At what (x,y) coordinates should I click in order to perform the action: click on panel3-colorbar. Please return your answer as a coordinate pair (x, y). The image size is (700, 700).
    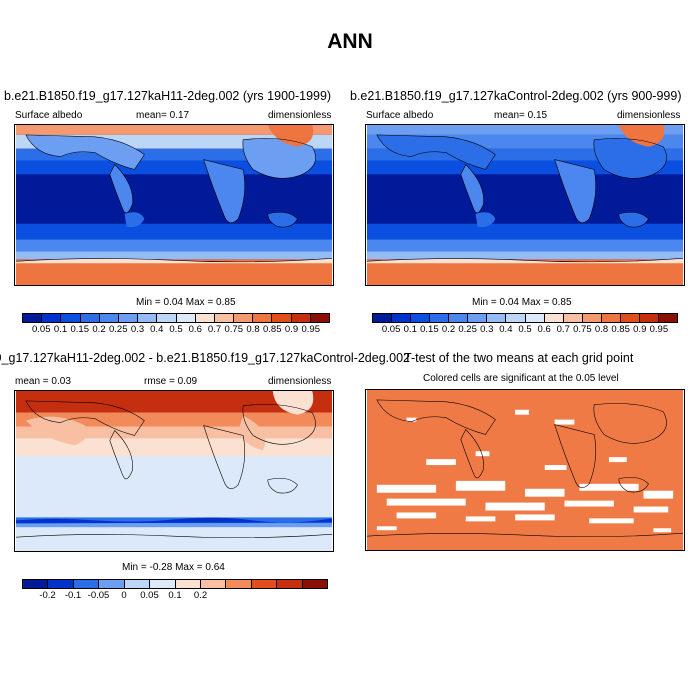
    Looking at the image, I should click on (175, 584).